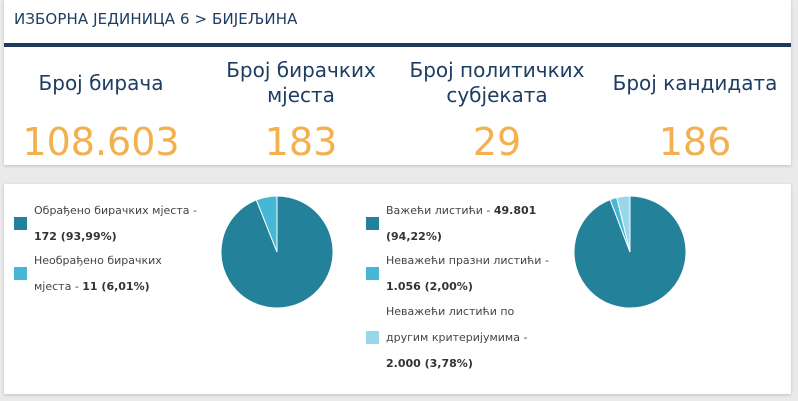 This screenshot has height=401, width=798. What do you see at coordinates (101, 82) in the screenshot?
I see `stat-label: Број бирача` at bounding box center [101, 82].